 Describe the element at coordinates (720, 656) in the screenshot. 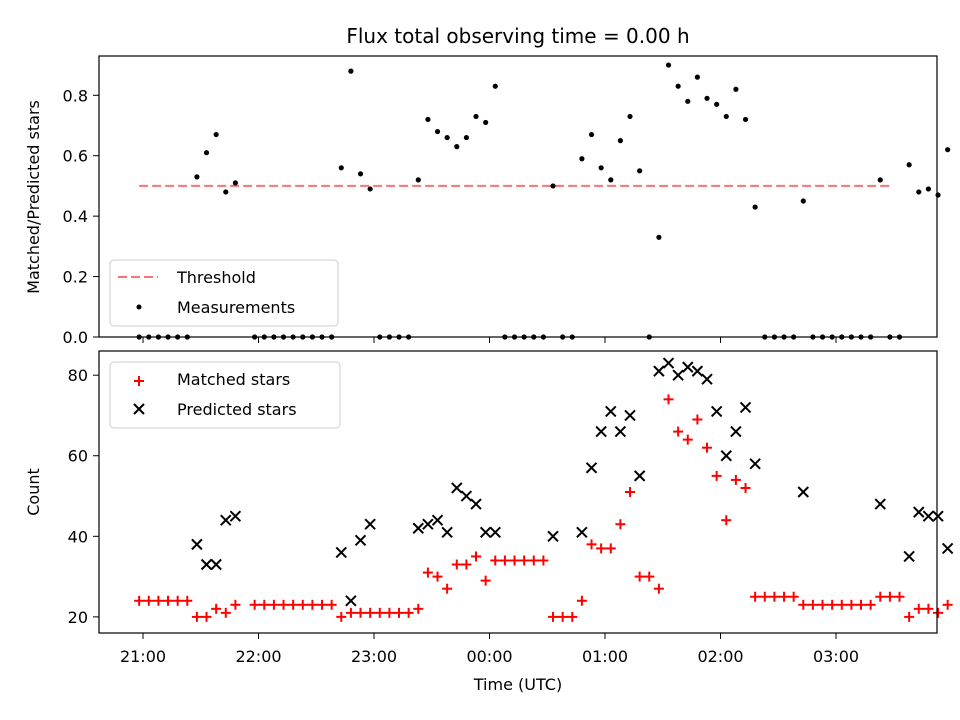

I see `x-tick-label: 02:00` at that location.